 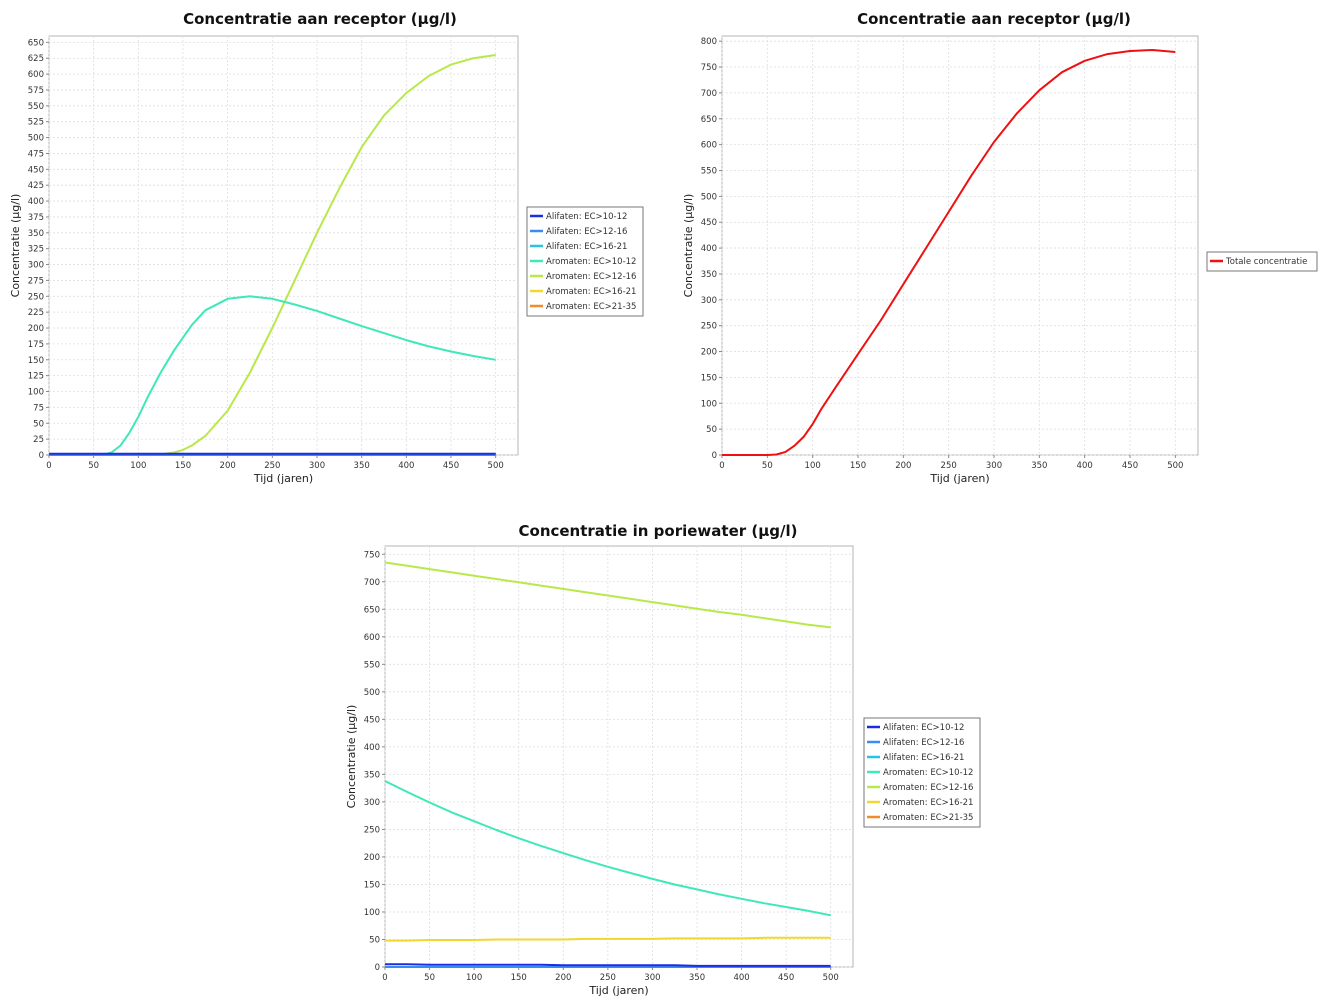 I want to click on legend-label: Aromaten: EC>12-16, so click(x=591, y=277).